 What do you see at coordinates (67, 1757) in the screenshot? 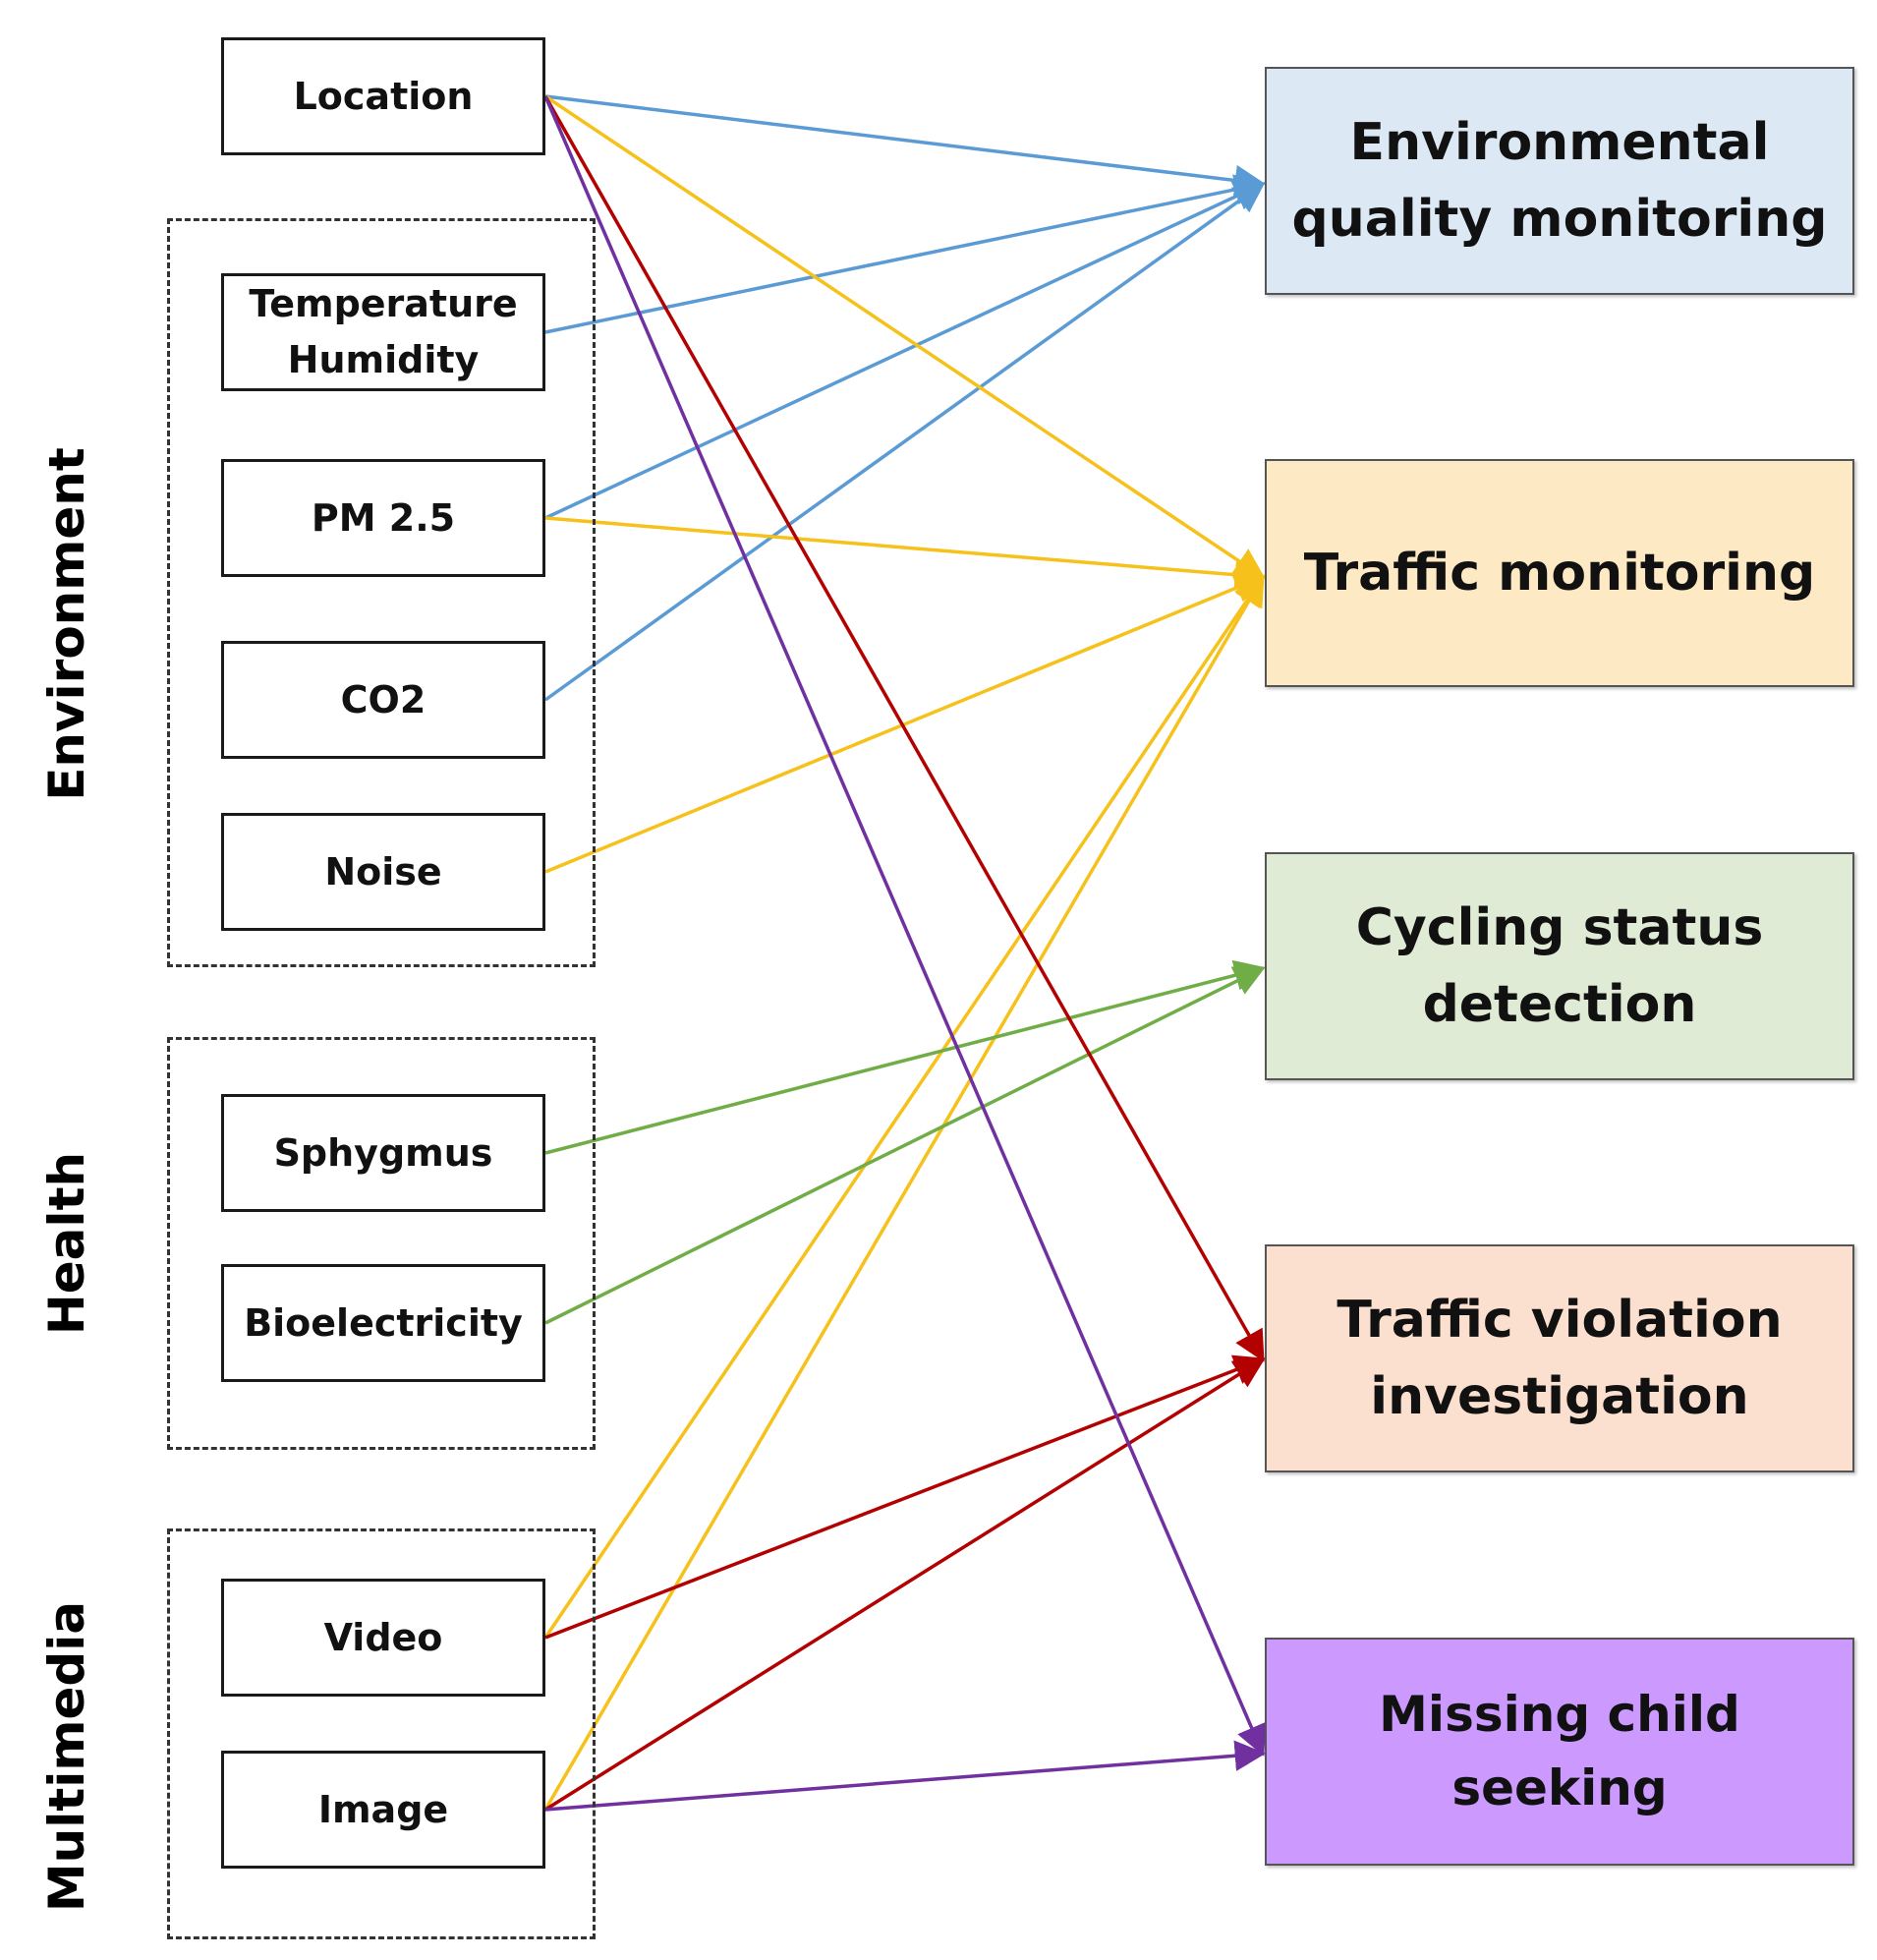
I see `multimedia-label: Multimedia` at bounding box center [67, 1757].